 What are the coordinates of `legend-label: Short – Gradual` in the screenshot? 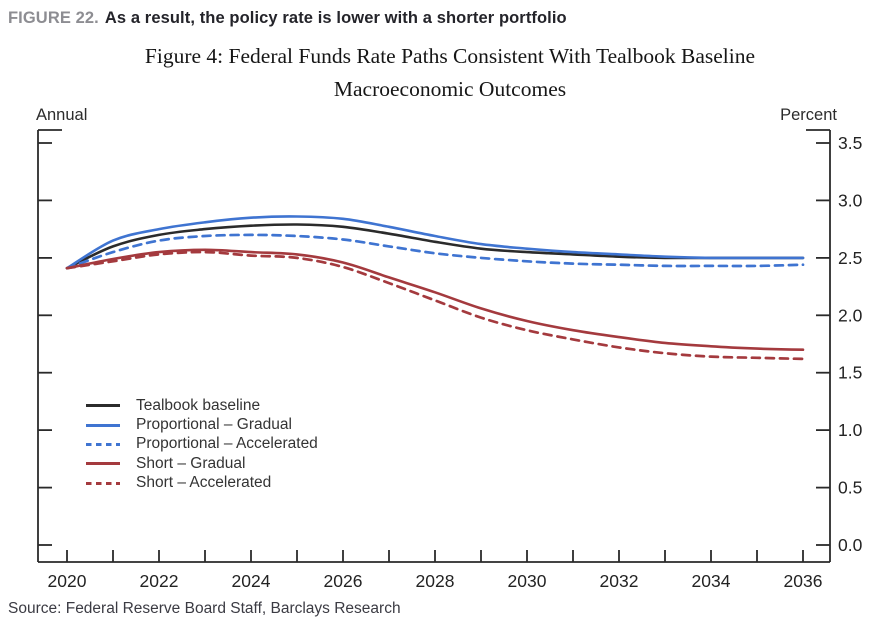 It's located at (191, 463).